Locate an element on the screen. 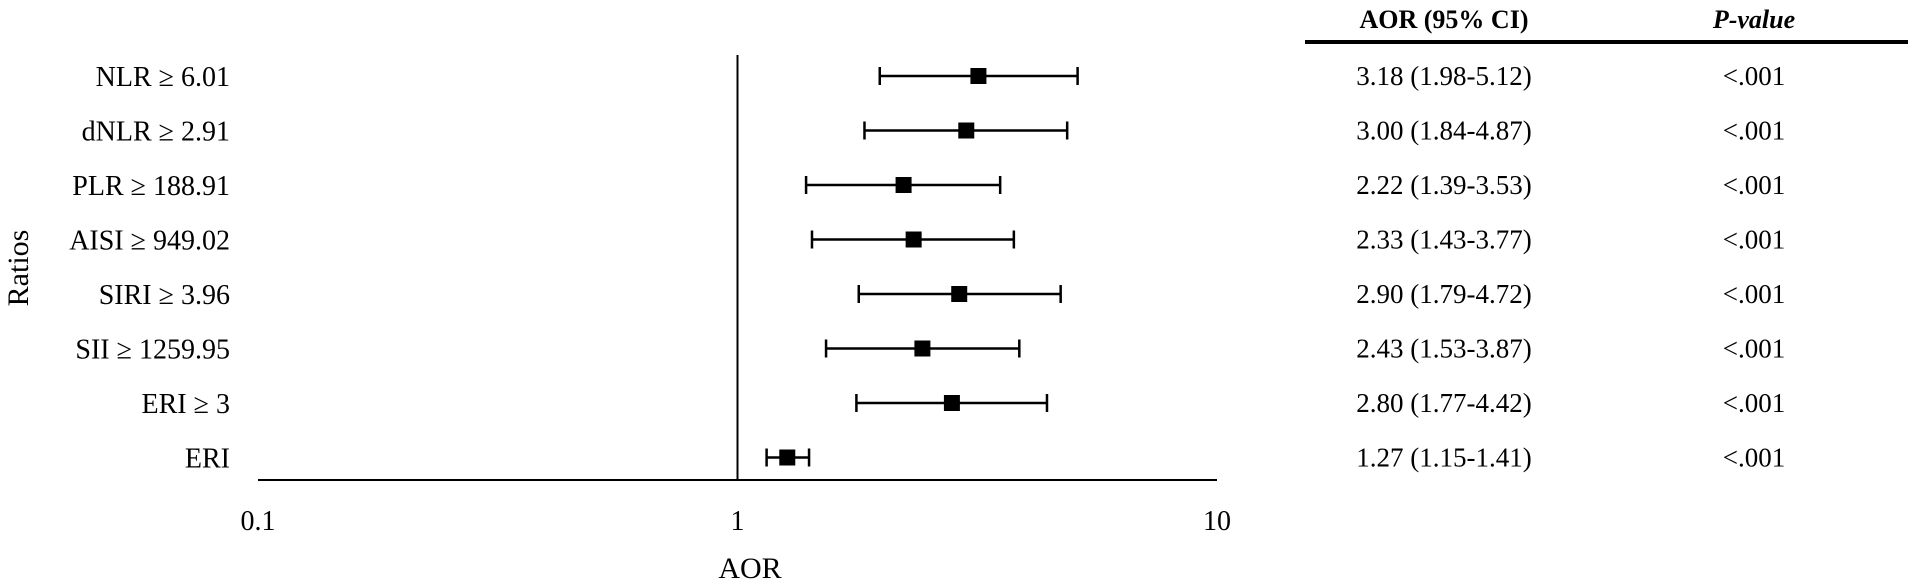 Image resolution: width=1908 pixels, height=584 pixels. row-label: NLR ≥ 6.01 is located at coordinates (163, 77).